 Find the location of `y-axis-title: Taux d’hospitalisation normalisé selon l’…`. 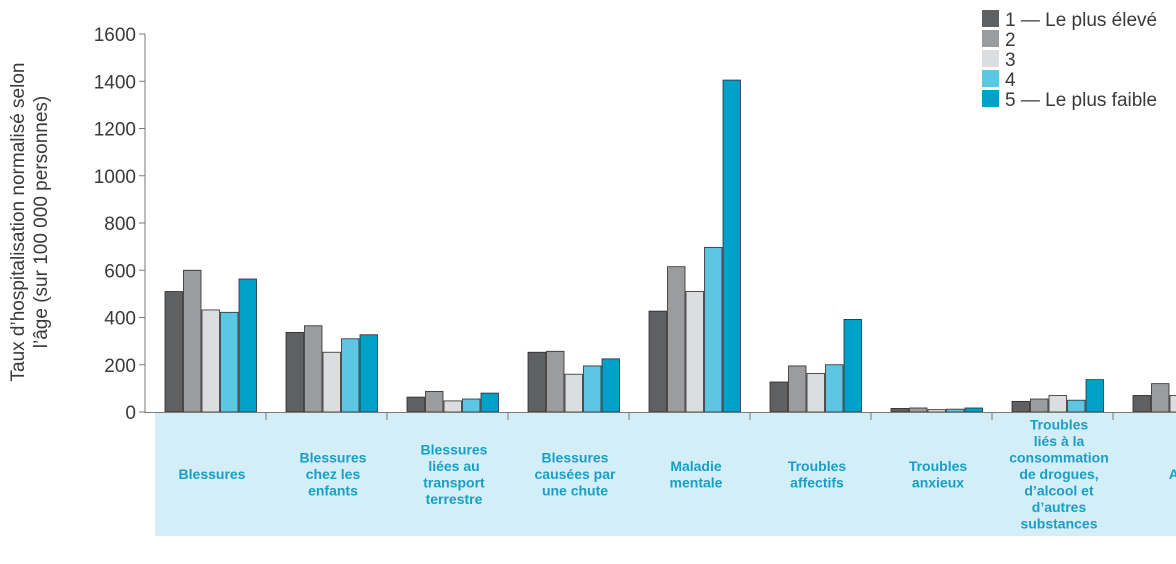

y-axis-title: Taux d’hospitalisation normalisé selon l’… is located at coordinates (30, 222).